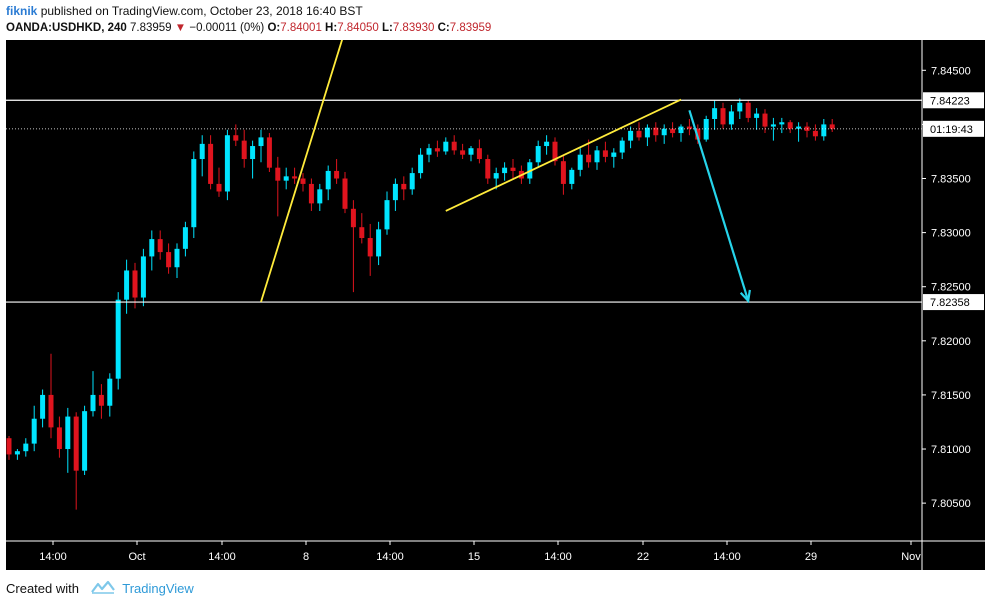 The height and width of the screenshot is (606, 990). Describe the element at coordinates (911, 557) in the screenshot. I see `time-tick-label: Nov` at that location.